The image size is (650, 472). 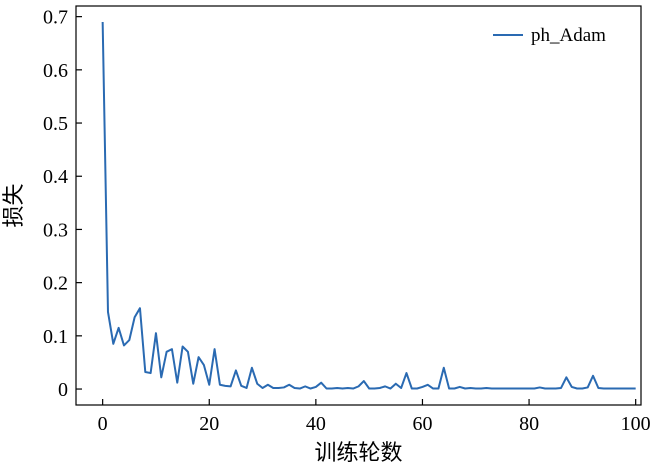 What do you see at coordinates (55, 177) in the screenshot?
I see `y-tick-label: 0.4` at bounding box center [55, 177].